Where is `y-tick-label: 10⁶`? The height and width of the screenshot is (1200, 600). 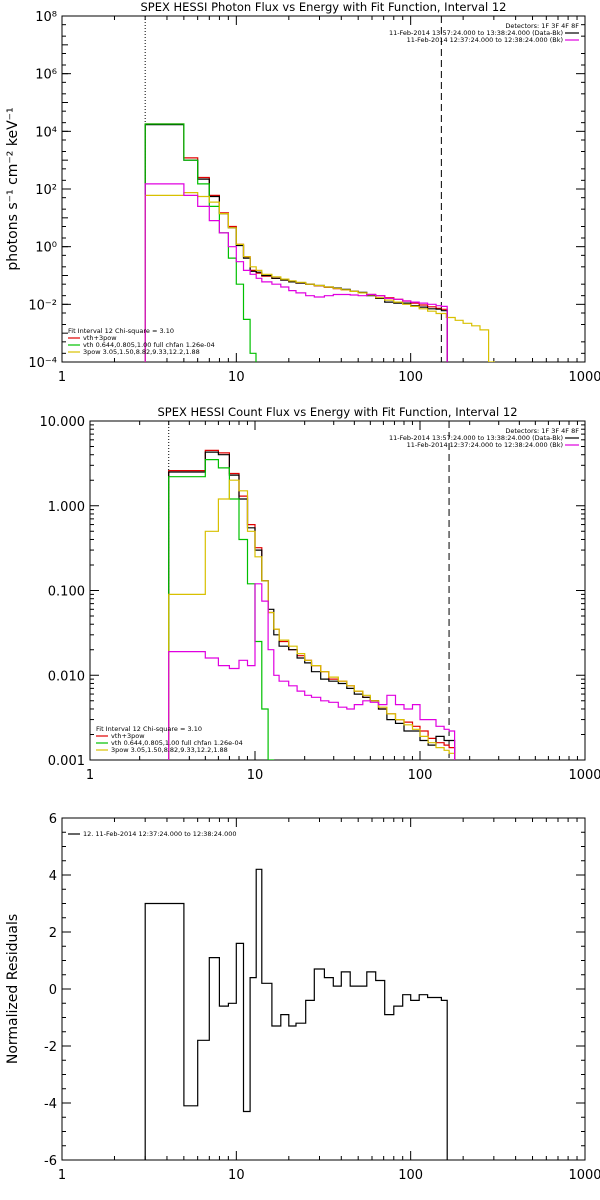
y-tick-label: 10⁶ is located at coordinates (46, 75).